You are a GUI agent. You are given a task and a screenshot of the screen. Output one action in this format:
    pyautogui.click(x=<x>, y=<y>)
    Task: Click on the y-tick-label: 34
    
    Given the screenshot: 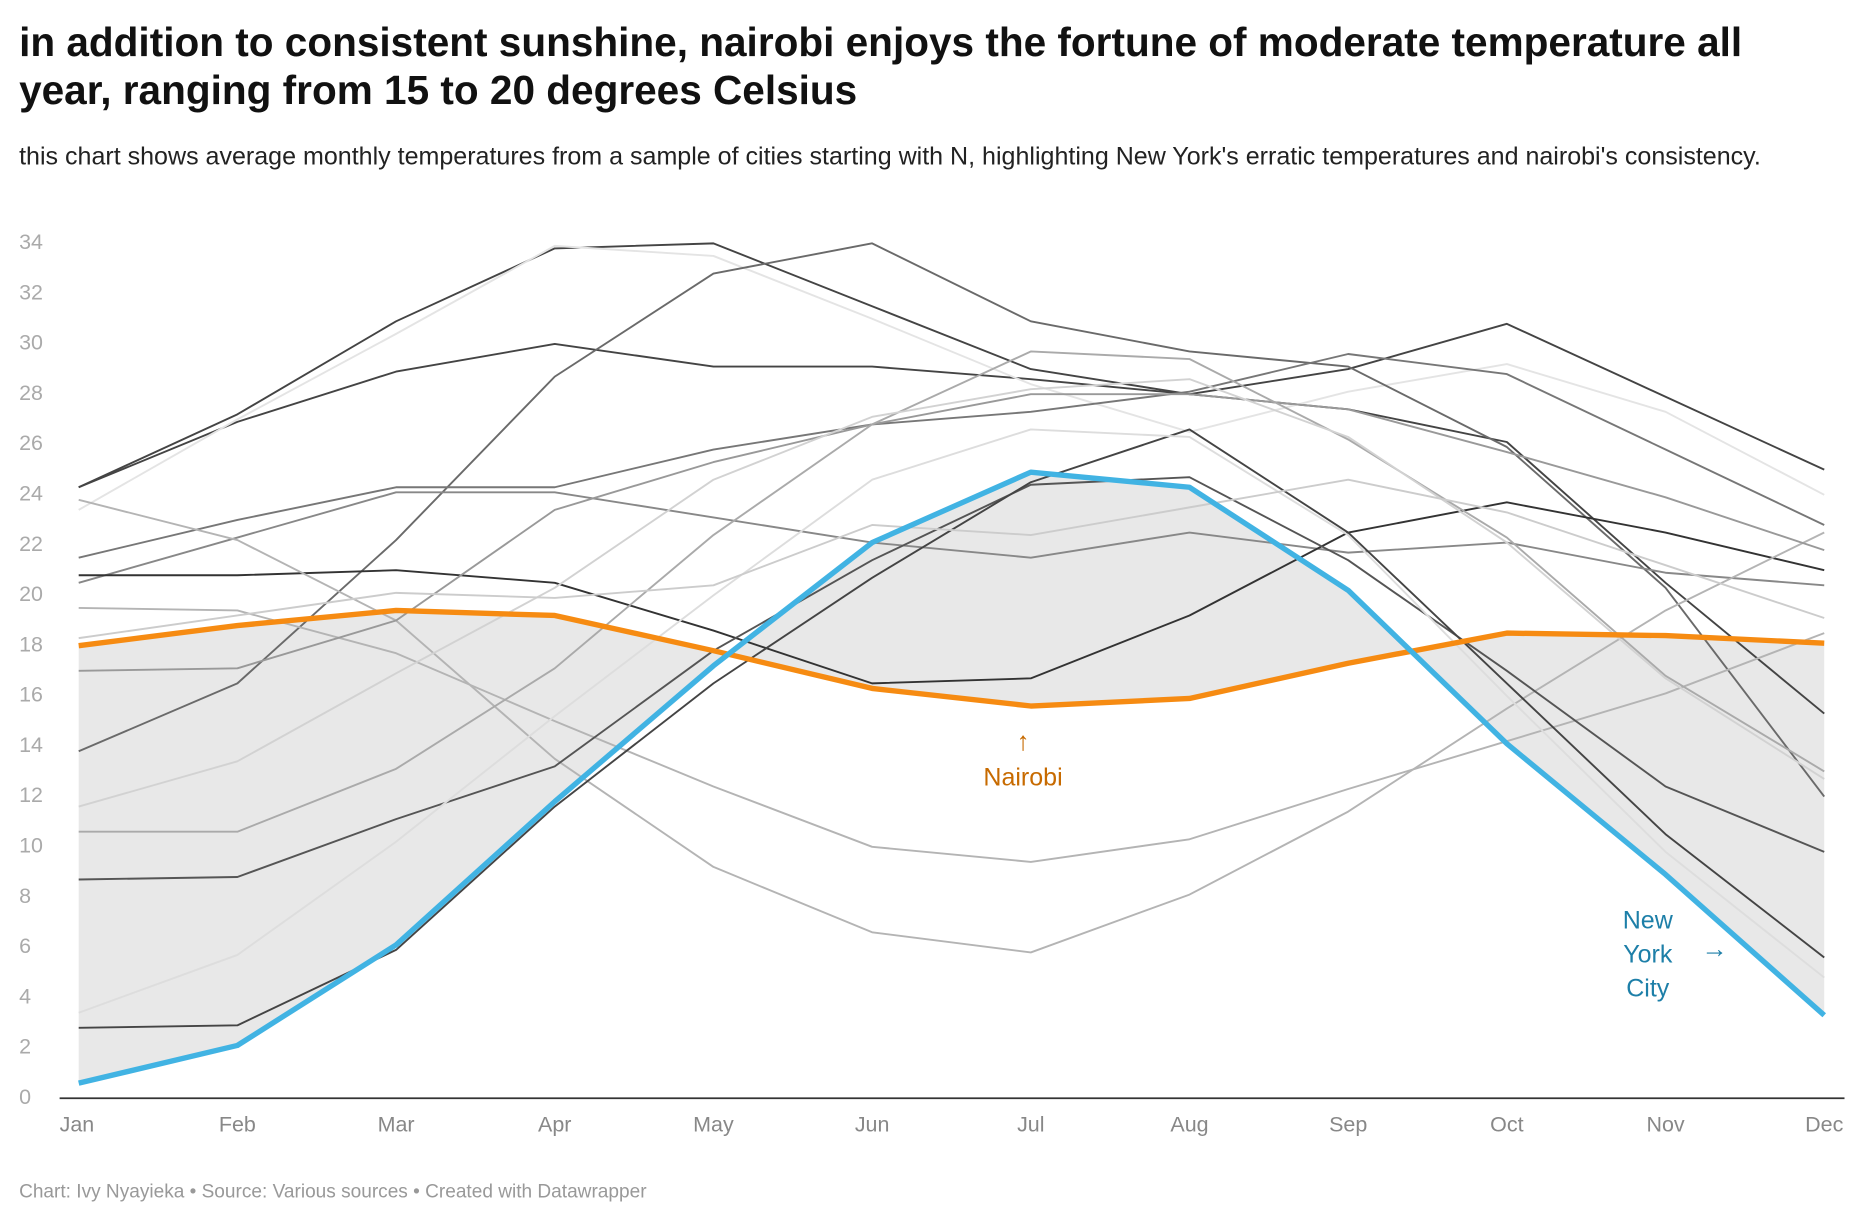 What is the action you would take?
    pyautogui.click(x=31, y=242)
    